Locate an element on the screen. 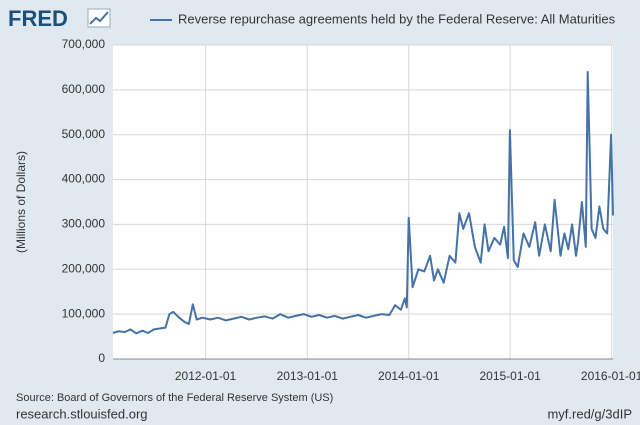  logo: FRED is located at coordinates (38, 18).